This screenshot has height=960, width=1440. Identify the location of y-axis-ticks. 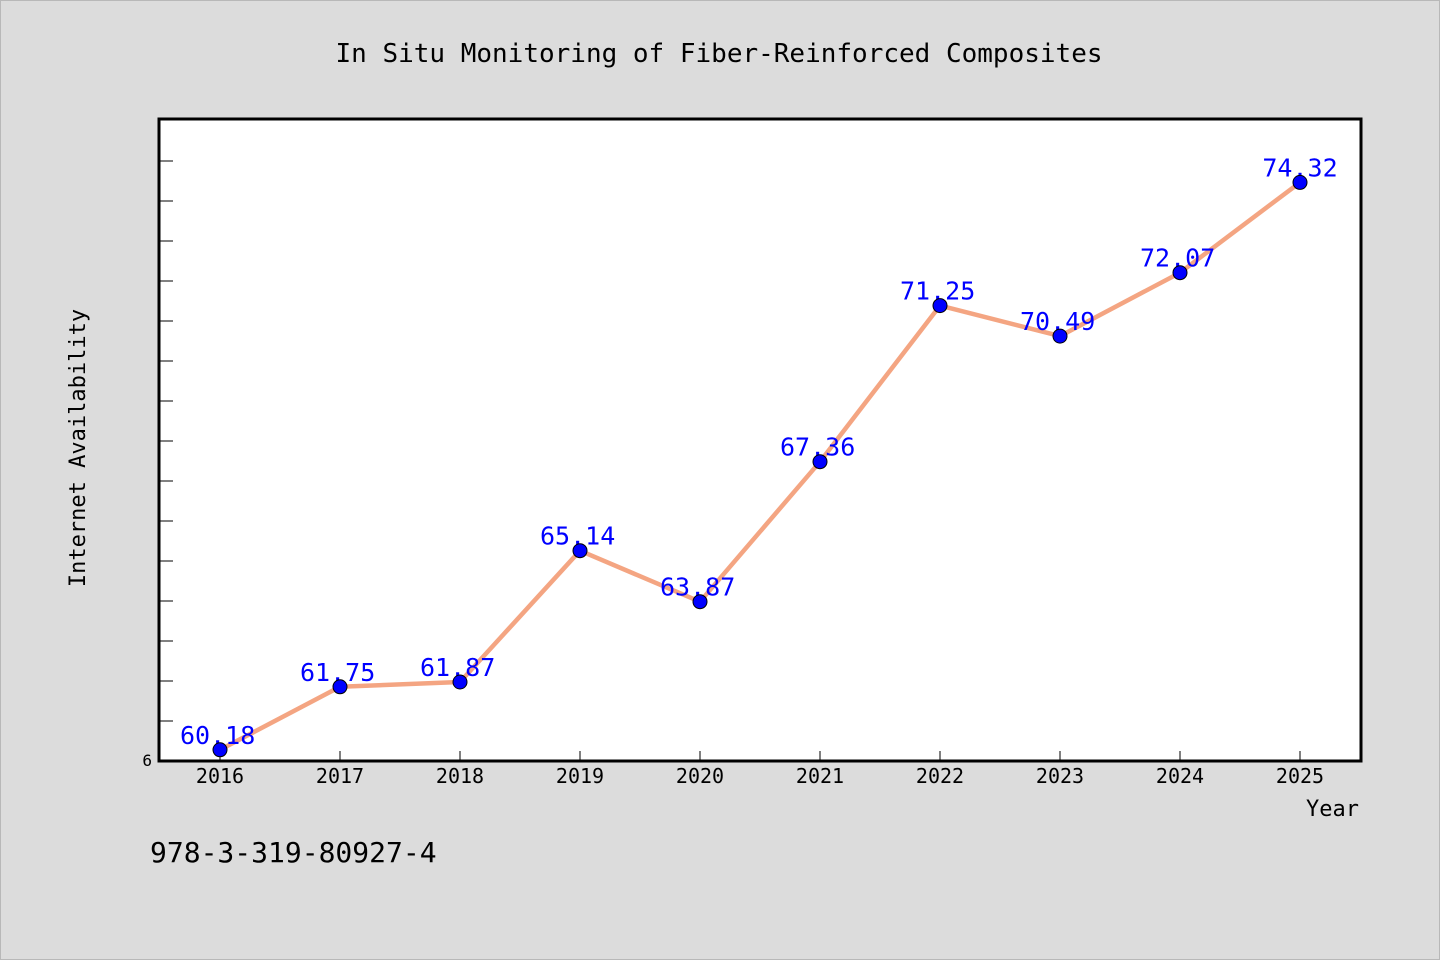
(166, 461).